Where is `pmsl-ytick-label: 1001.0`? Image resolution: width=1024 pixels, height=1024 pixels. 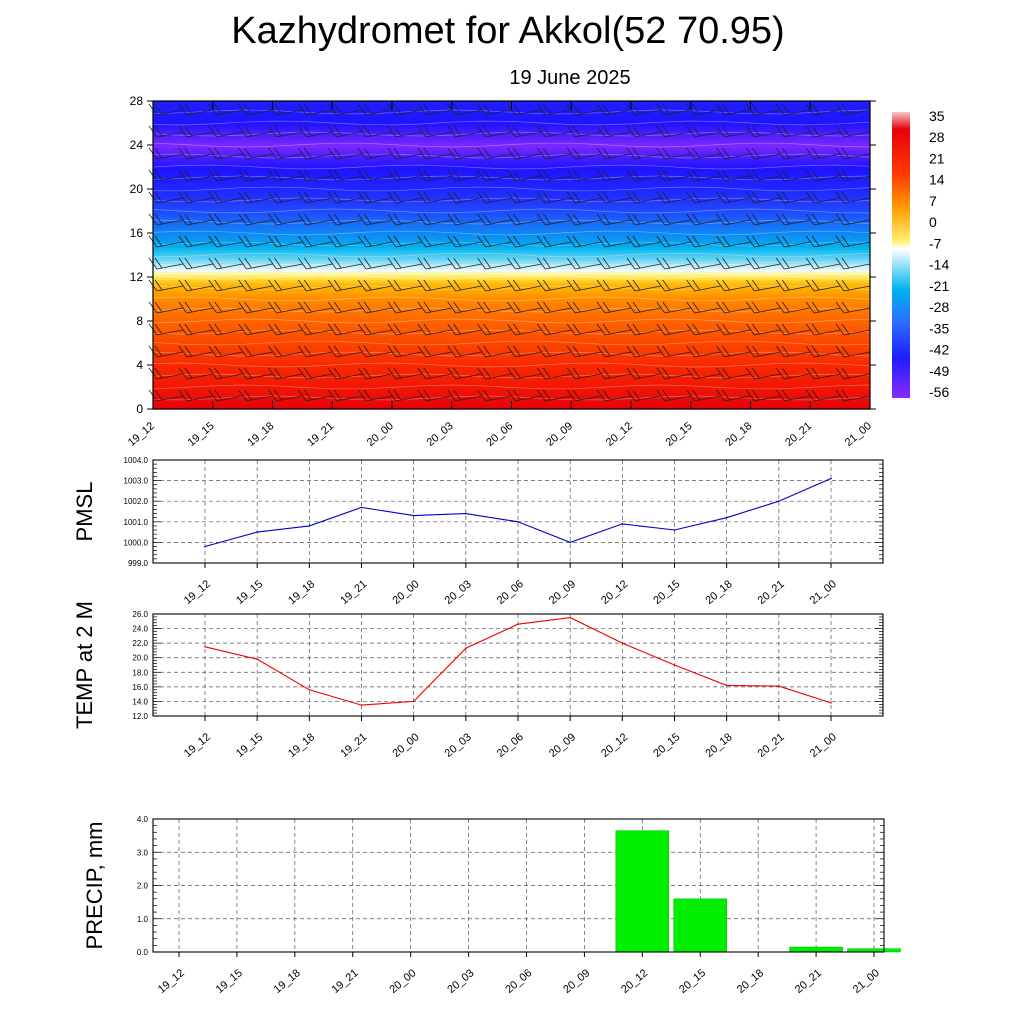 pmsl-ytick-label: 1001.0 is located at coordinates (136, 522).